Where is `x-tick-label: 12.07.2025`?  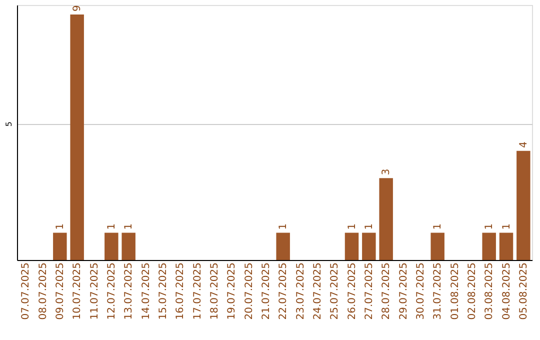 x-tick-label: 12.07.2025 is located at coordinates (112, 291).